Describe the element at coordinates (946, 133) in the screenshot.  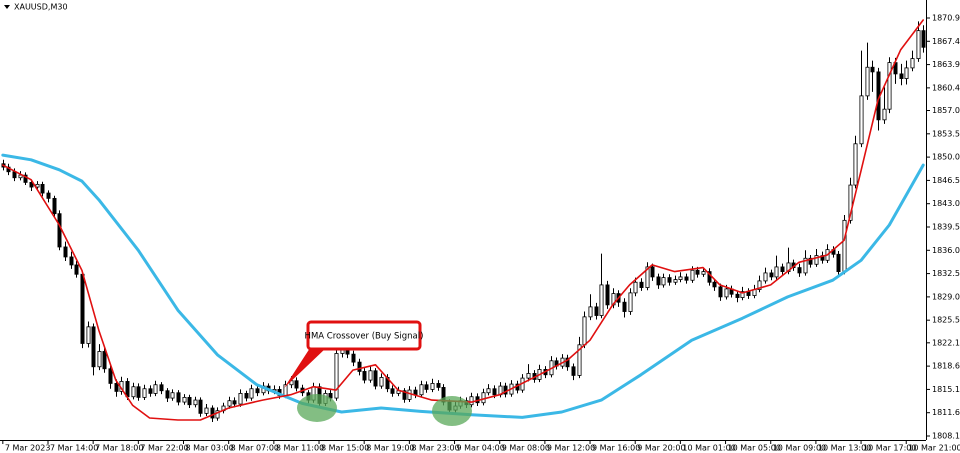
I see `y-tick-label: 1853.50` at that location.